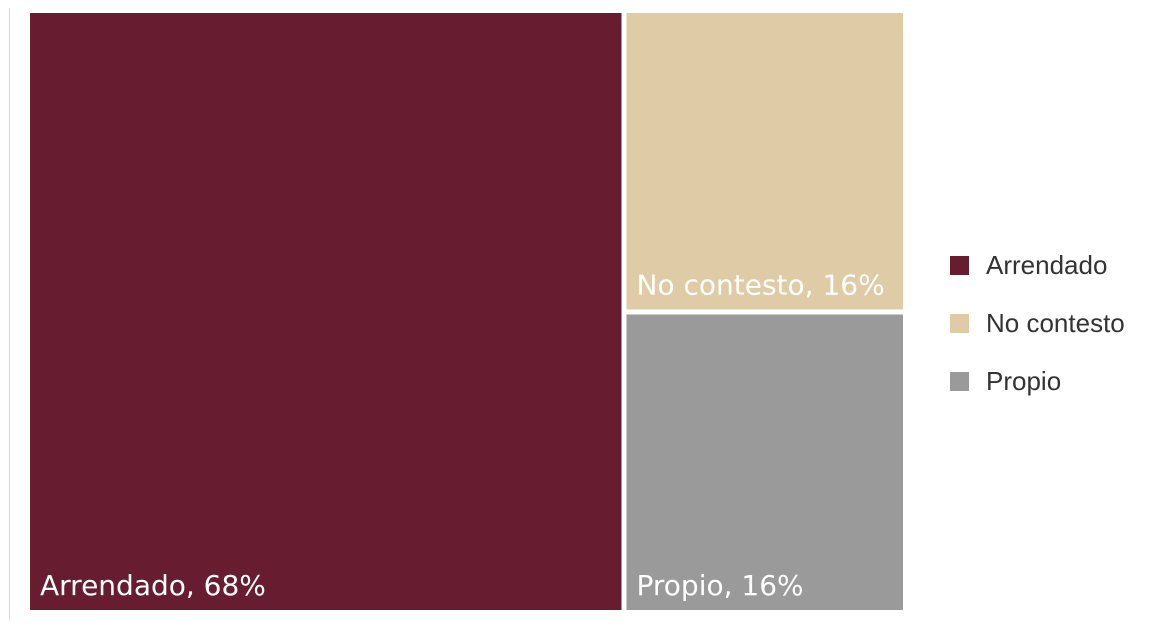 The height and width of the screenshot is (626, 1159). I want to click on legend: Arrendado No contesto Propio, so click(1037, 323).